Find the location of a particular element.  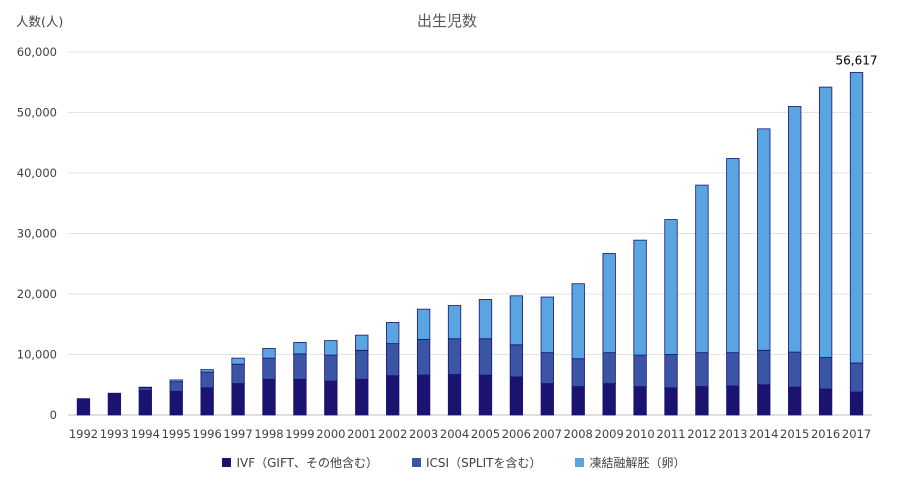

x-tick-label: 2007 is located at coordinates (547, 434).